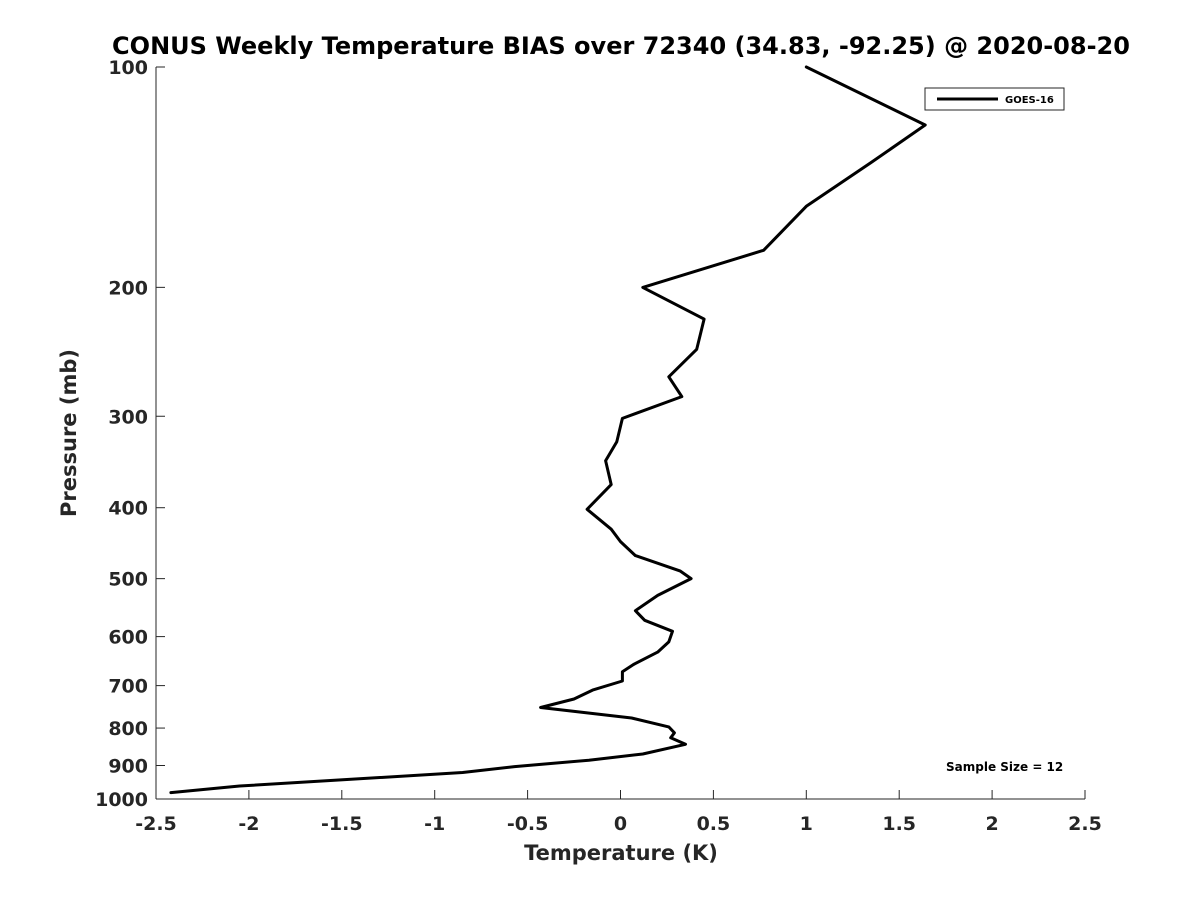 This screenshot has width=1200, height=900. What do you see at coordinates (434, 824) in the screenshot?
I see `x-tick-label: -1` at bounding box center [434, 824].